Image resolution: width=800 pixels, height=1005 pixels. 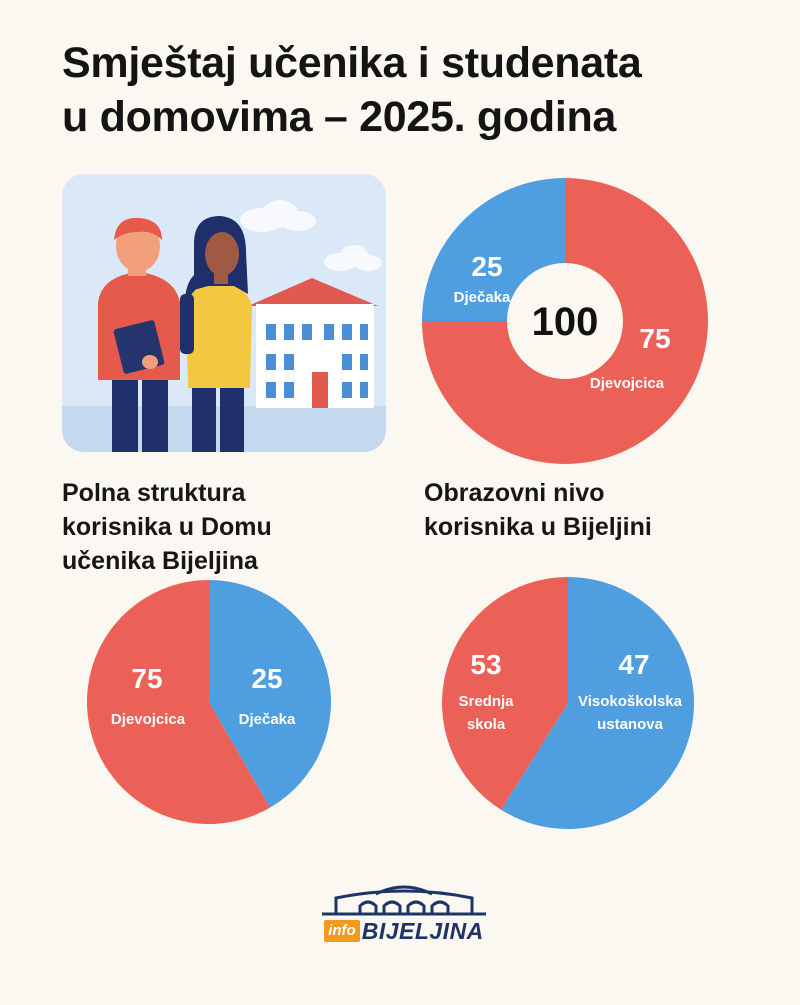 What do you see at coordinates (493, 249) in the screenshot?
I see `donut-slice-djecaka` at bounding box center [493, 249].